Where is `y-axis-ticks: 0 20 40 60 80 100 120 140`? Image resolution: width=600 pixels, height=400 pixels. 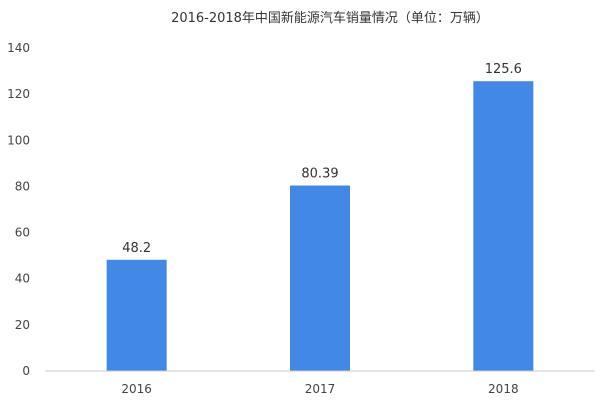 y-axis-ticks: 0 20 40 60 80 100 120 140 is located at coordinates (18, 209).